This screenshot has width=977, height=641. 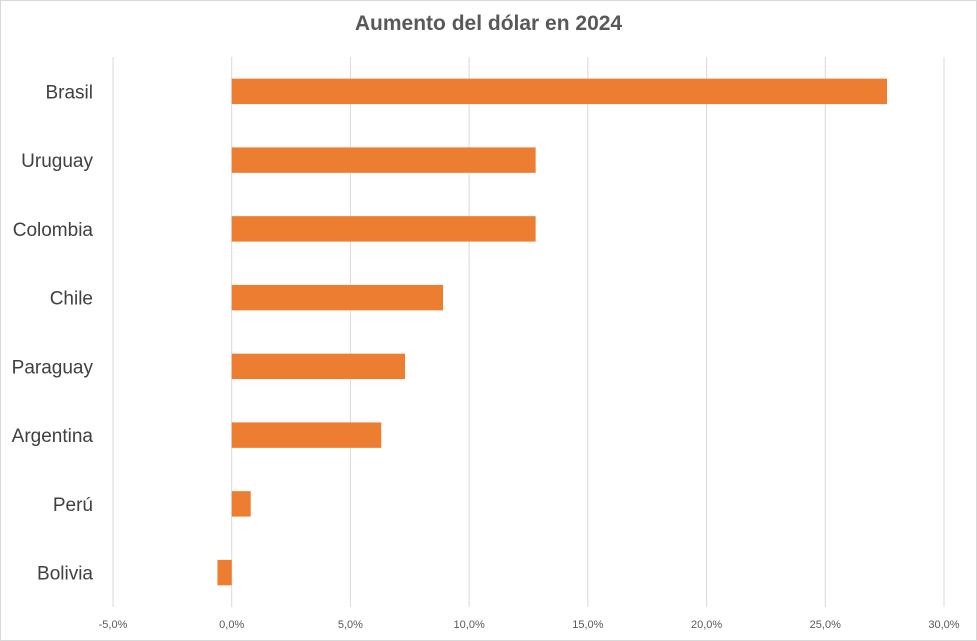 What do you see at coordinates (231, 625) in the screenshot?
I see `x-tick-label: 0,0%` at bounding box center [231, 625].